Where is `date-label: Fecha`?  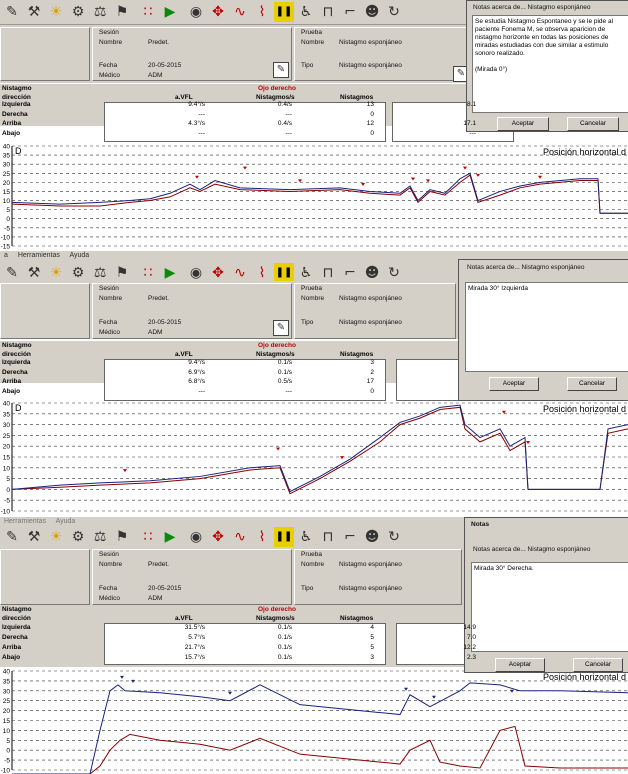
date-label: Fecha is located at coordinates (108, 65).